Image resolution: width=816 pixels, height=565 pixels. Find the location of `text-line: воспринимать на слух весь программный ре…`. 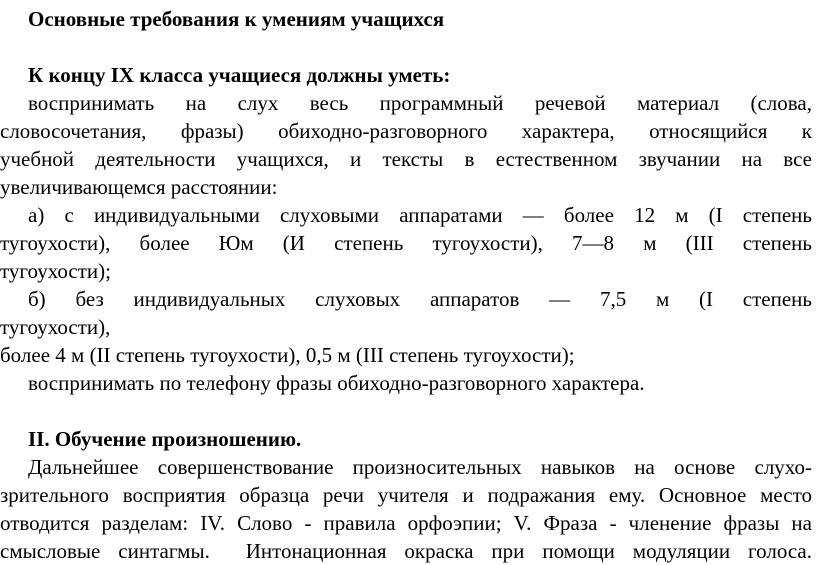

text-line: воспринимать на слух весь программный ре… is located at coordinates (420, 103).